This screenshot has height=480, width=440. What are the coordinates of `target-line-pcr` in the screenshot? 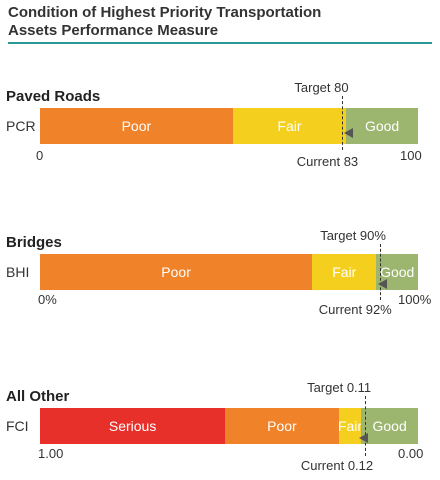 It's located at (343, 123).